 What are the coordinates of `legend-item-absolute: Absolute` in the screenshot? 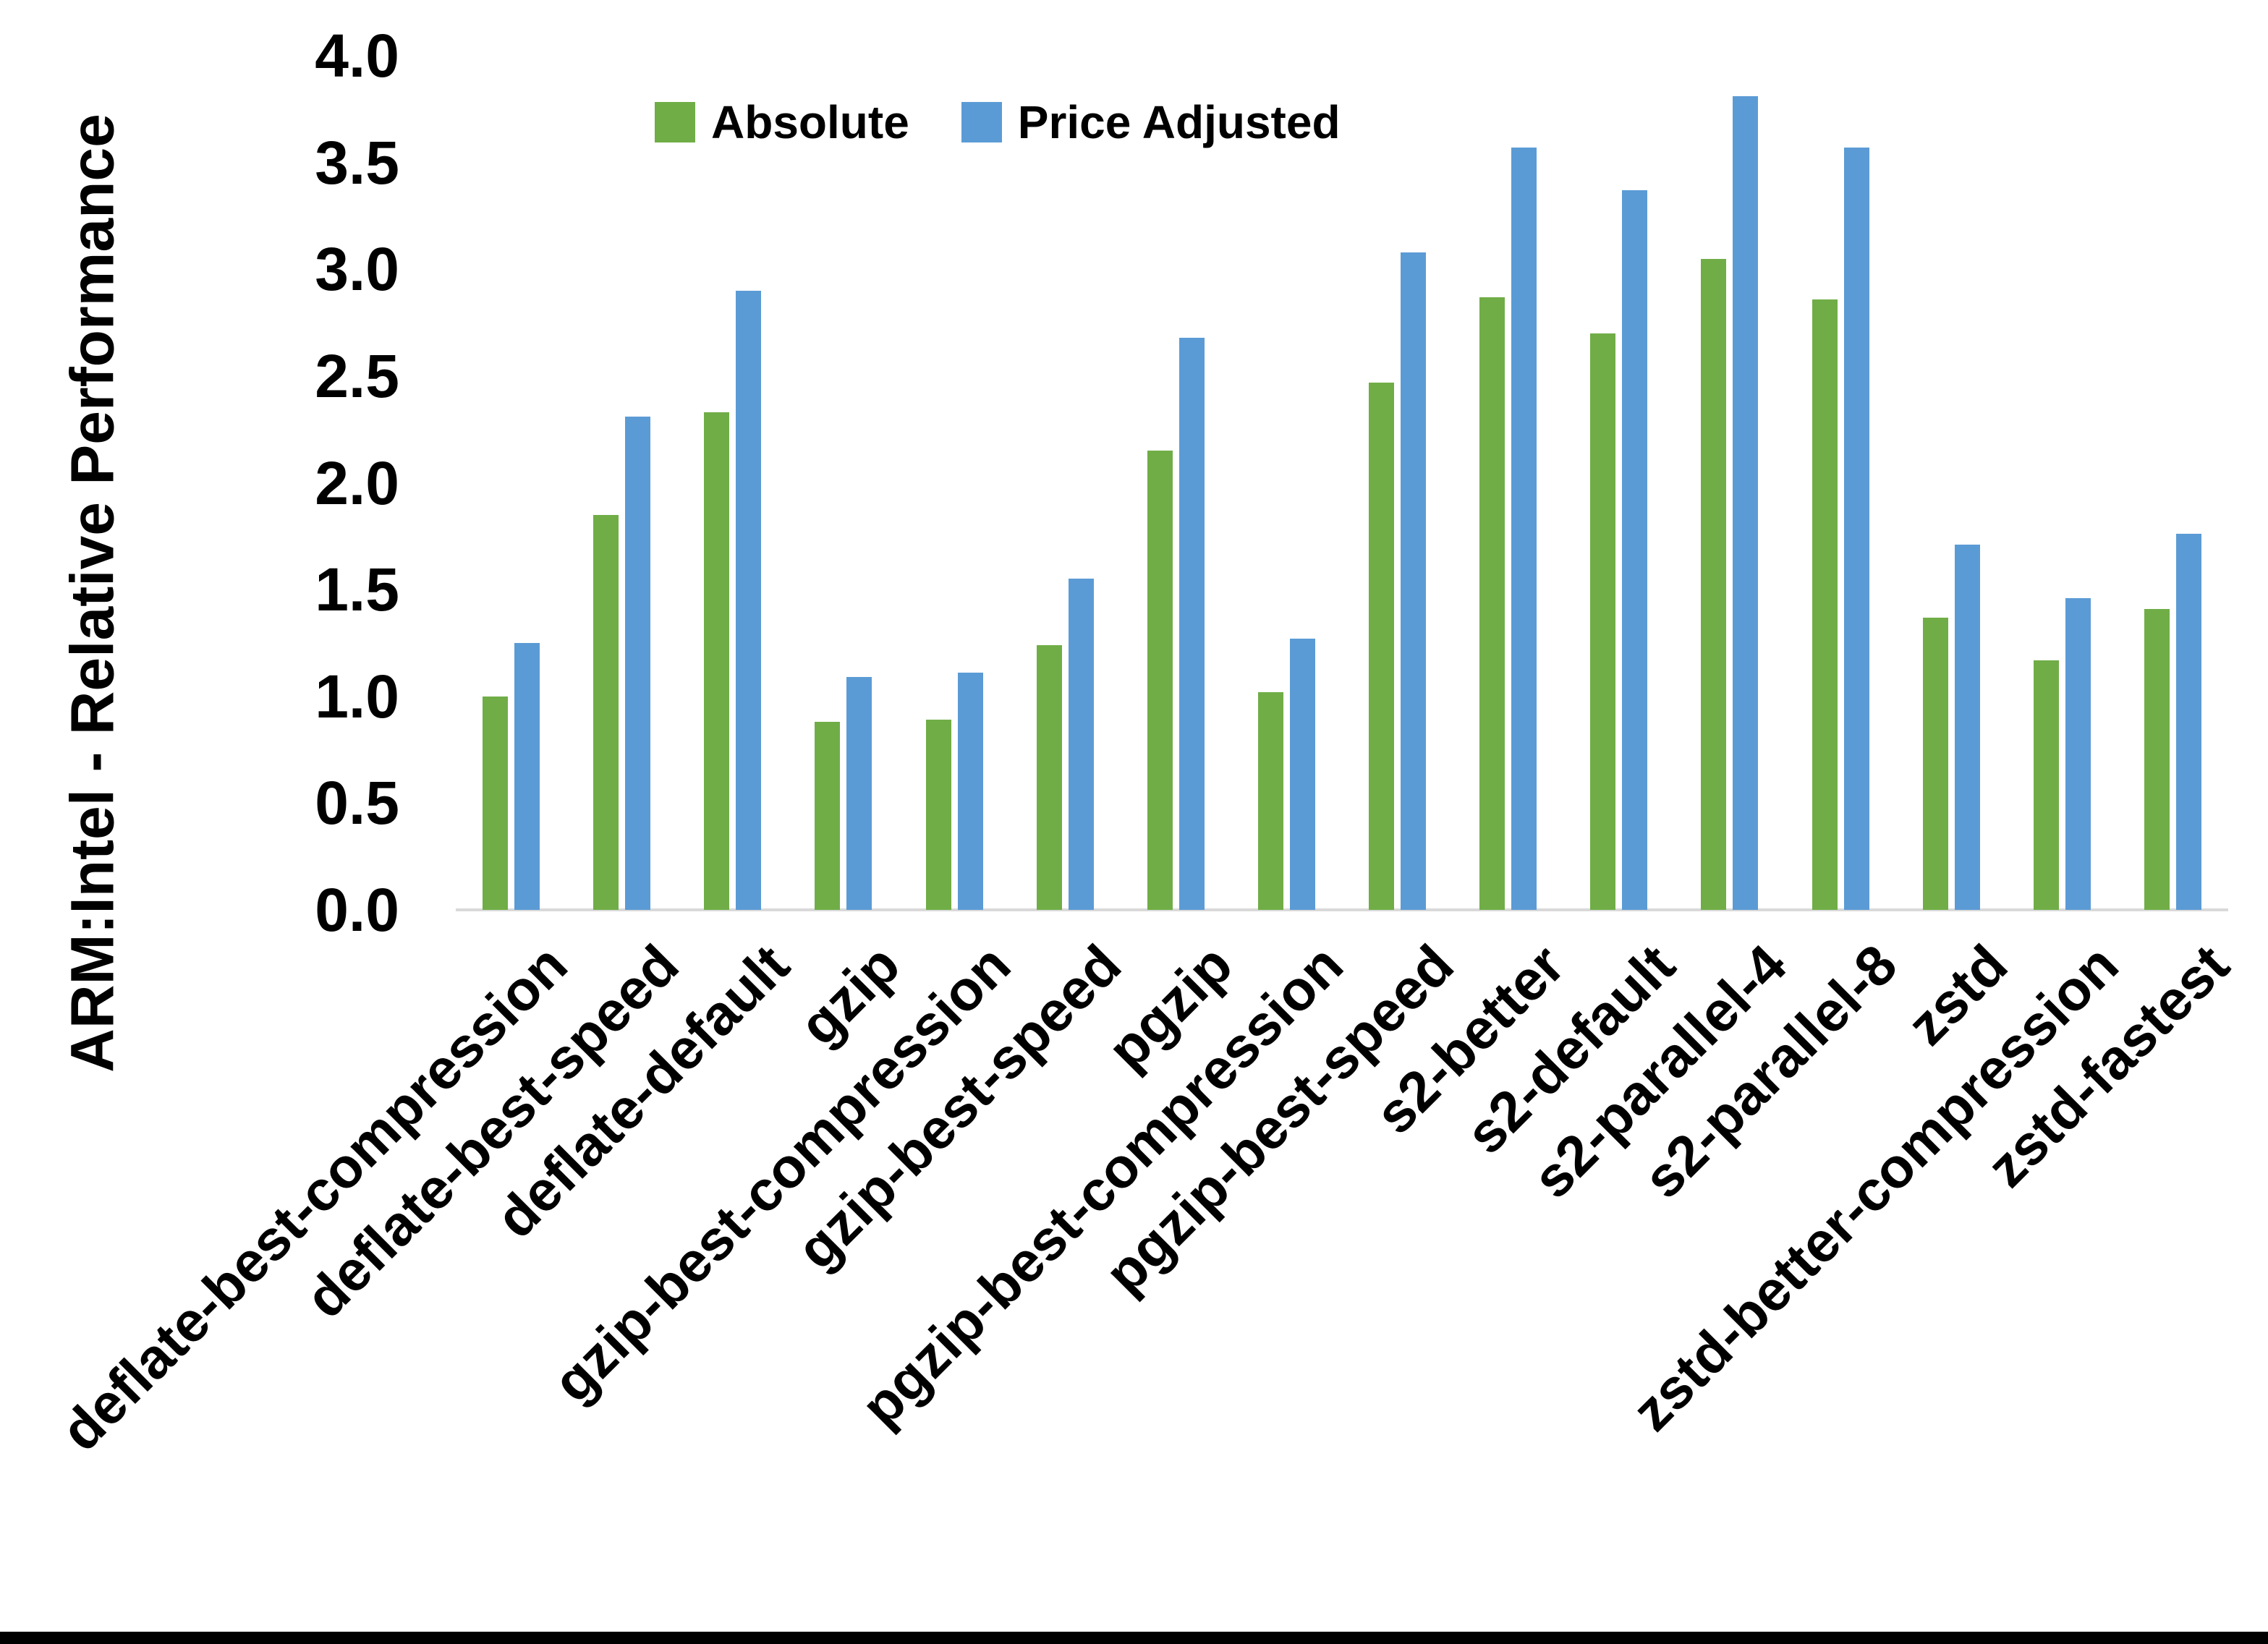 It's located at (782, 122).